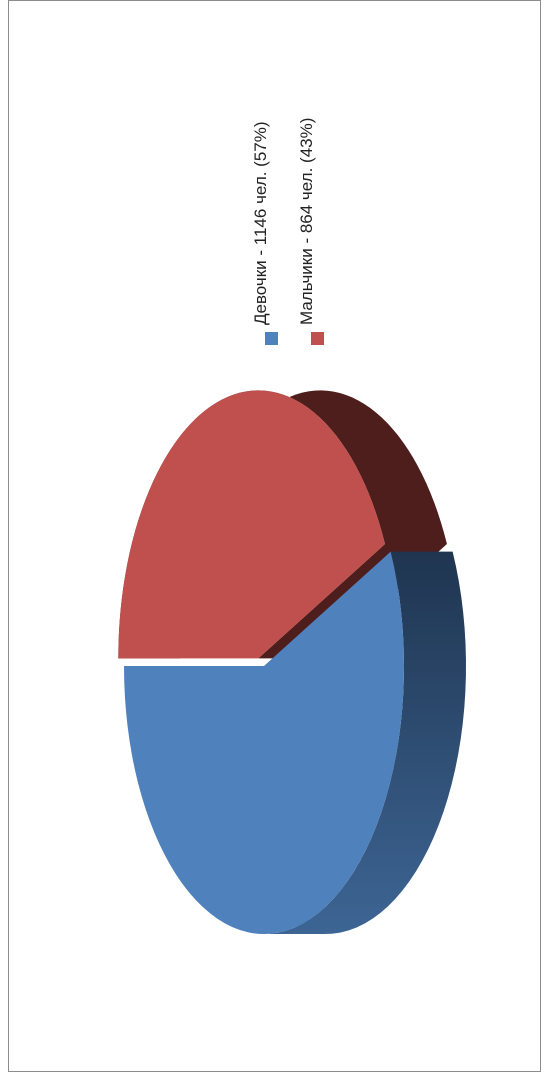 The image size is (552, 1086). Describe the element at coordinates (363, 742) in the screenshot. I see `pie-side-girls` at that location.